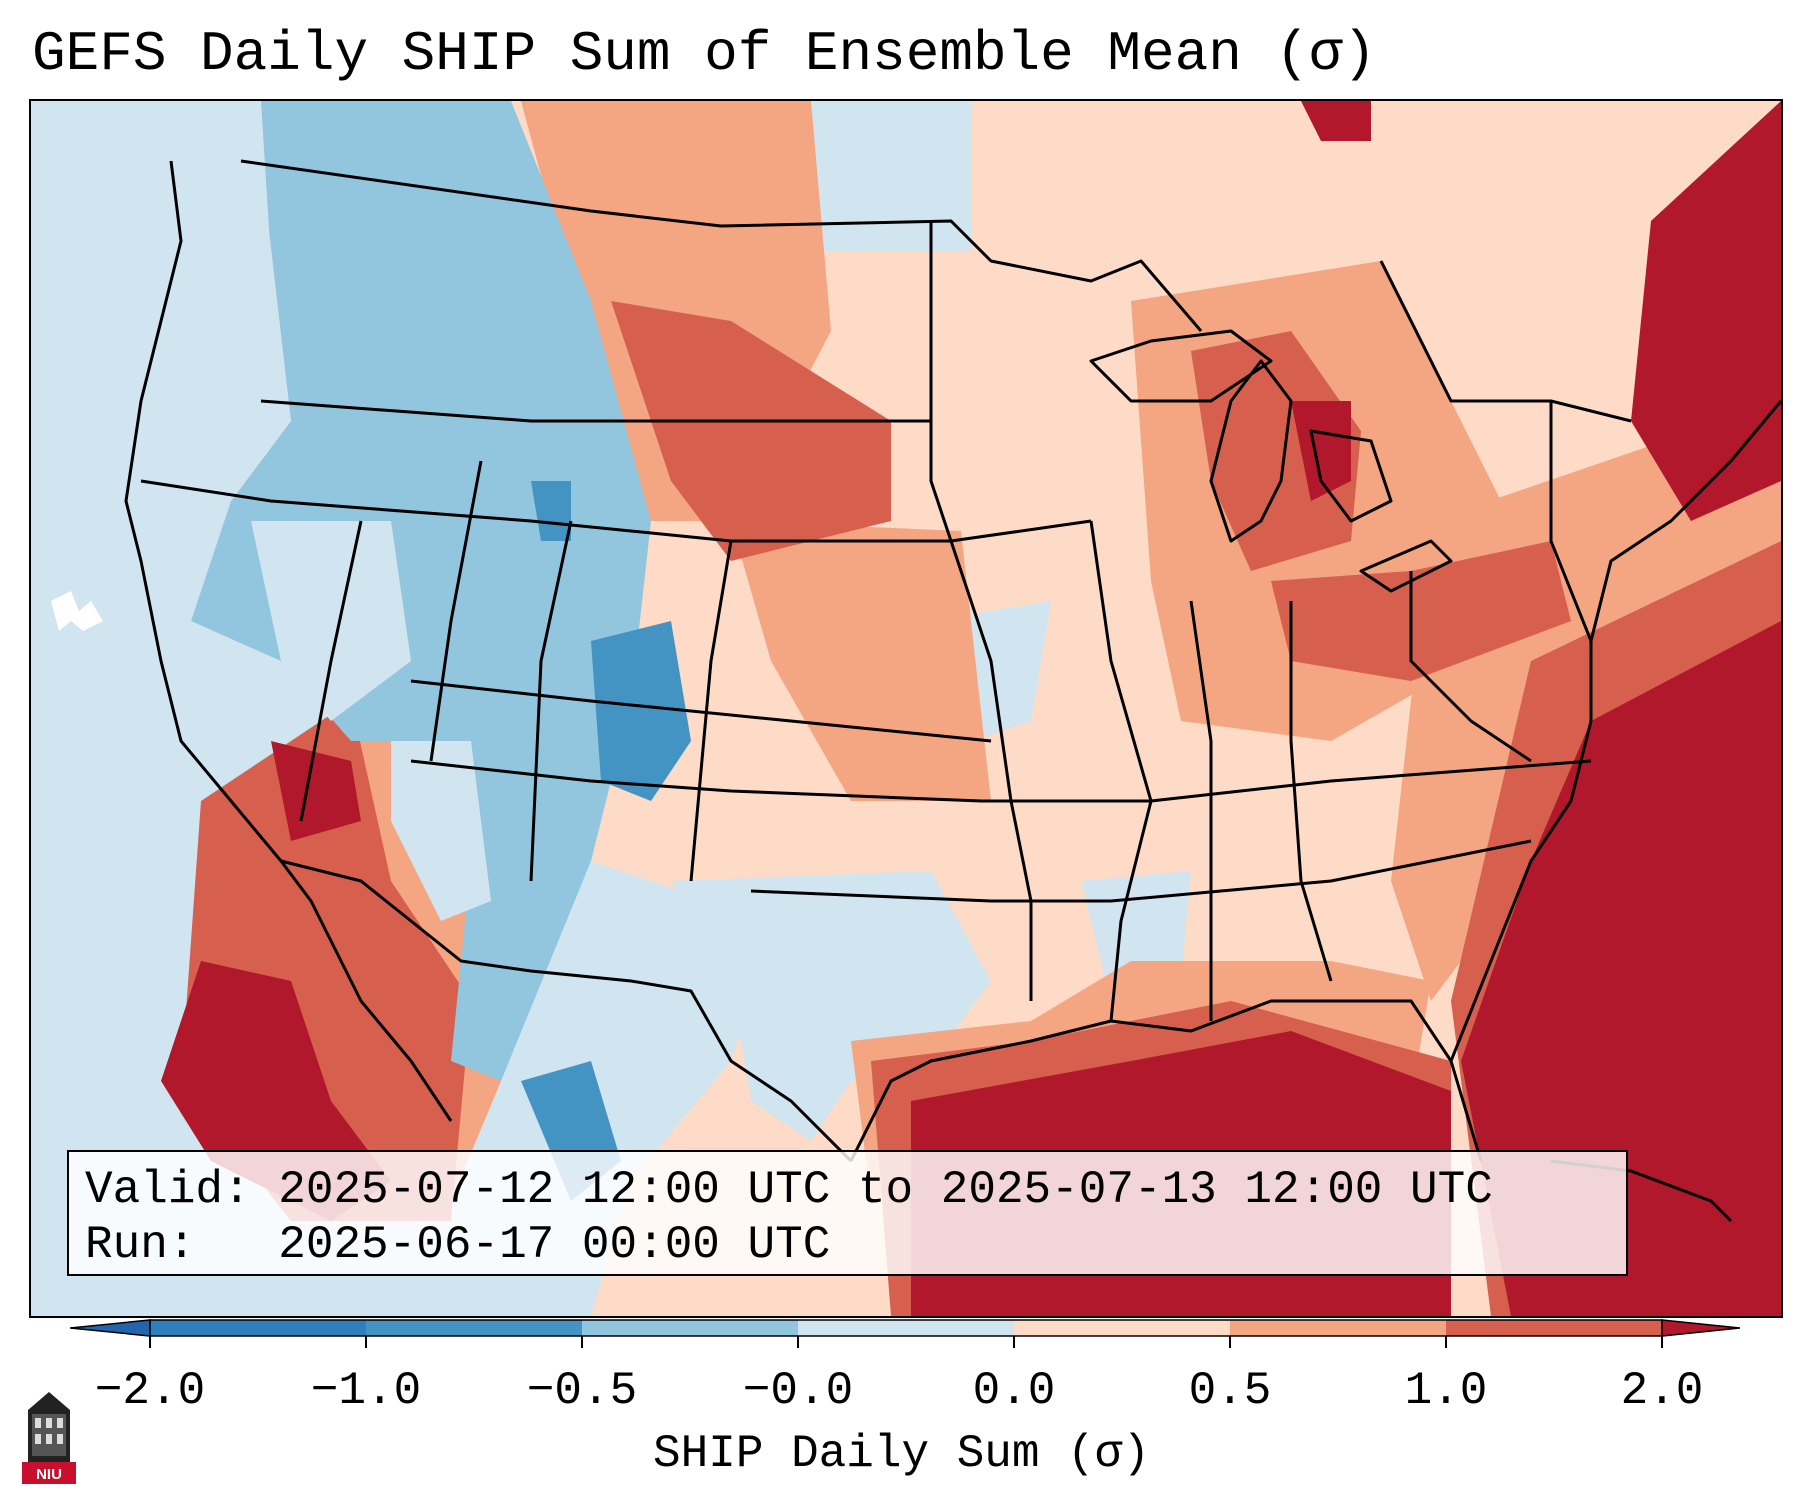 This screenshot has width=1803, height=1506. Describe the element at coordinates (1615, 731) in the screenshot. I see `east-coastline` at that location.